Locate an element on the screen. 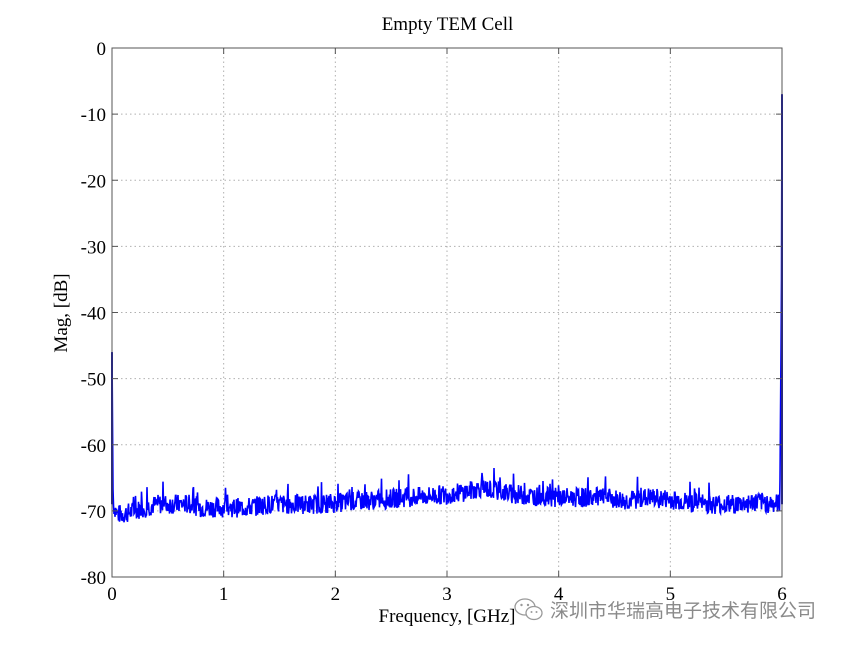 The image size is (865, 649). x-tick-label: 4 is located at coordinates (559, 594).